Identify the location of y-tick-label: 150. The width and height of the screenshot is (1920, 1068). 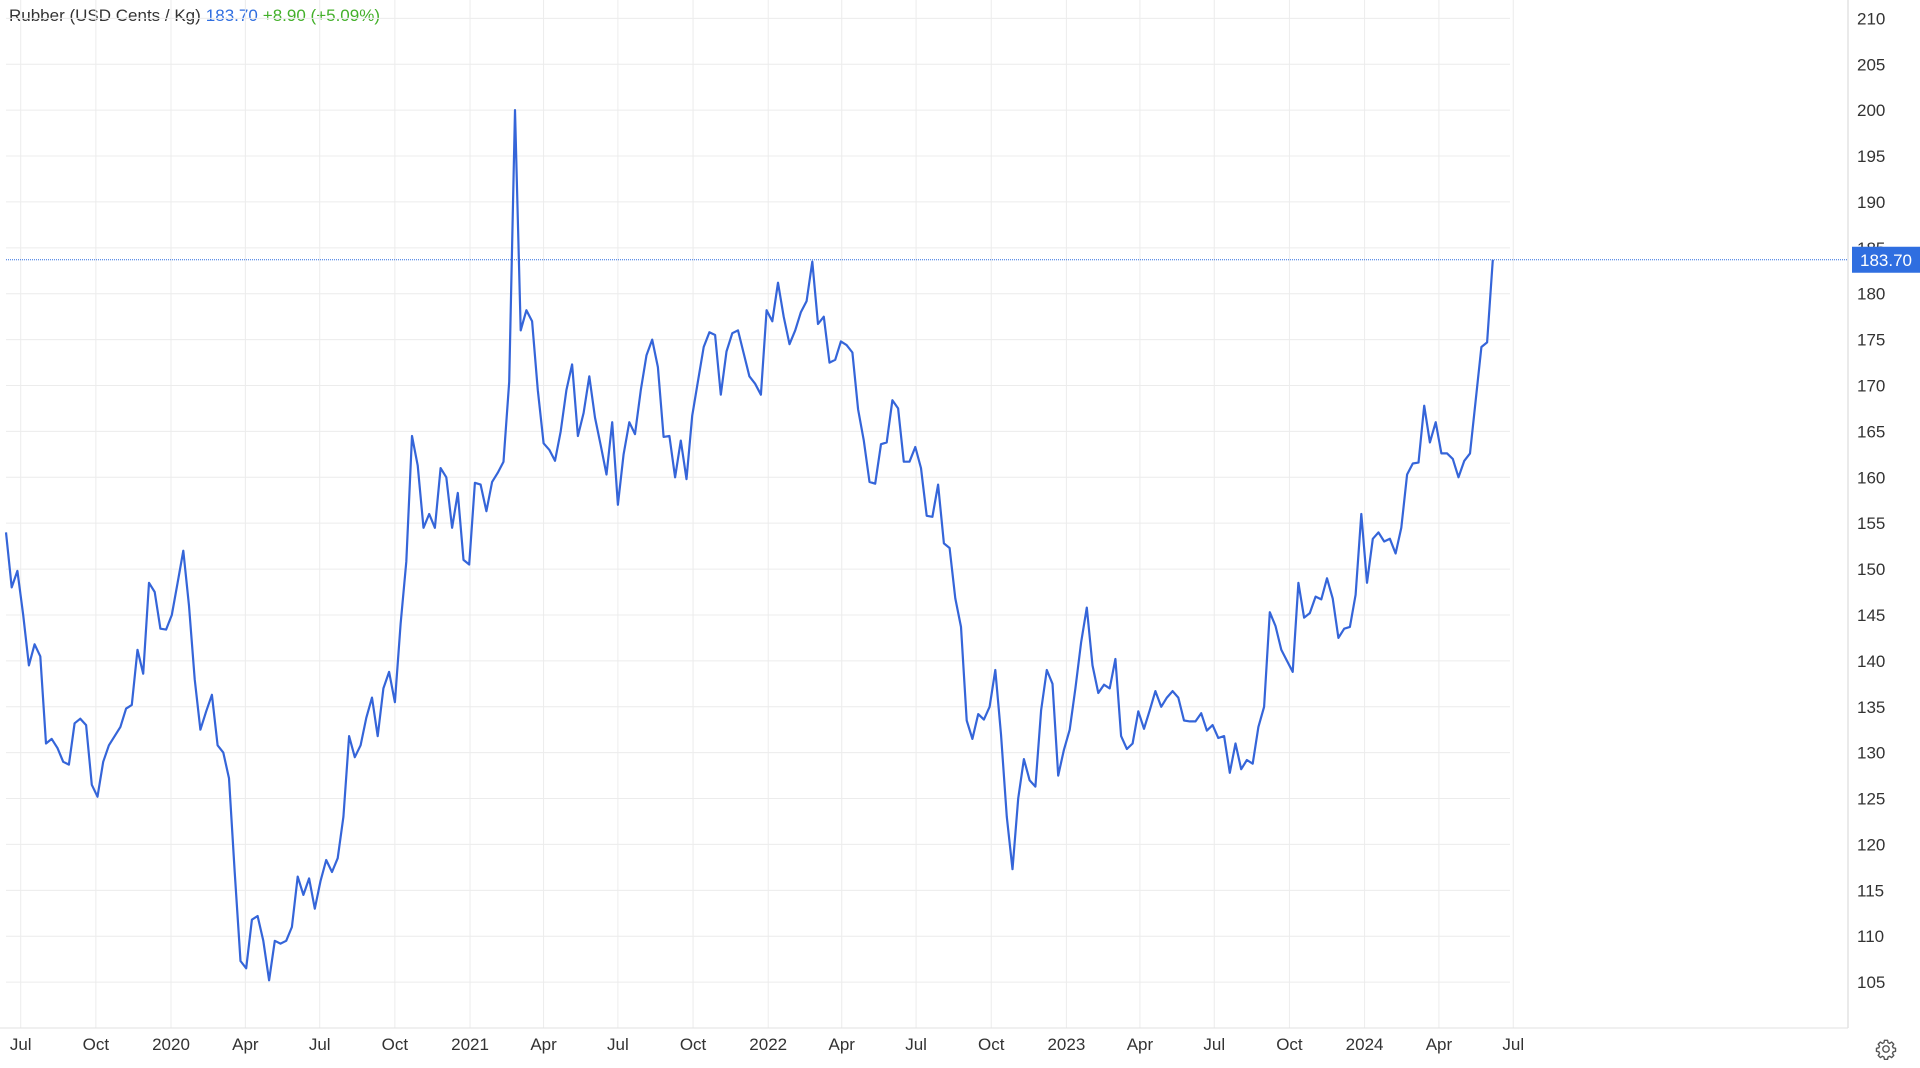
(1871, 569).